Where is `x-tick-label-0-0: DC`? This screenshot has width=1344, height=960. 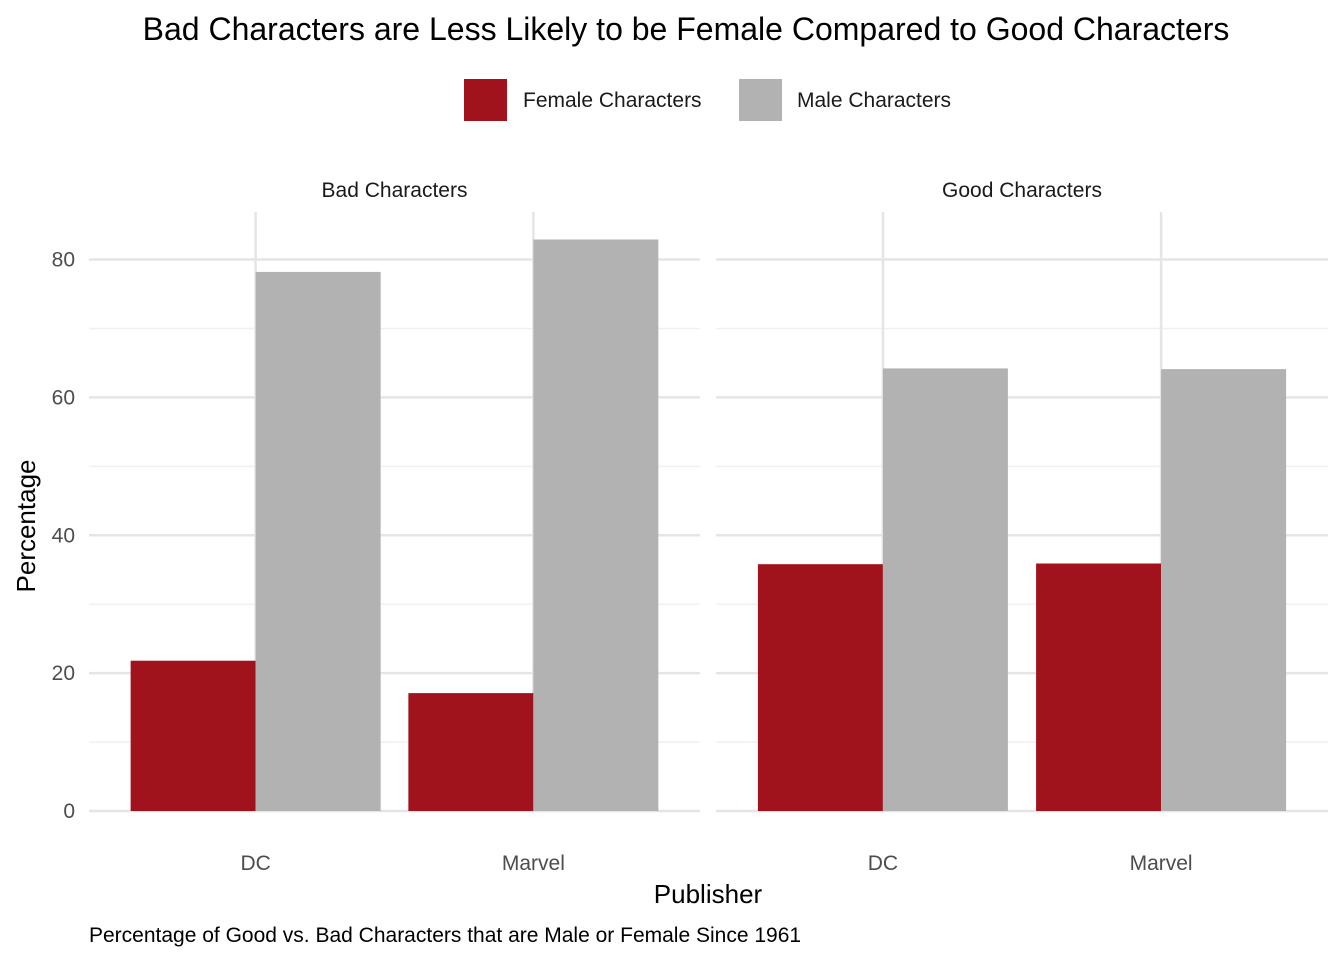
x-tick-label-0-0: DC is located at coordinates (255, 863).